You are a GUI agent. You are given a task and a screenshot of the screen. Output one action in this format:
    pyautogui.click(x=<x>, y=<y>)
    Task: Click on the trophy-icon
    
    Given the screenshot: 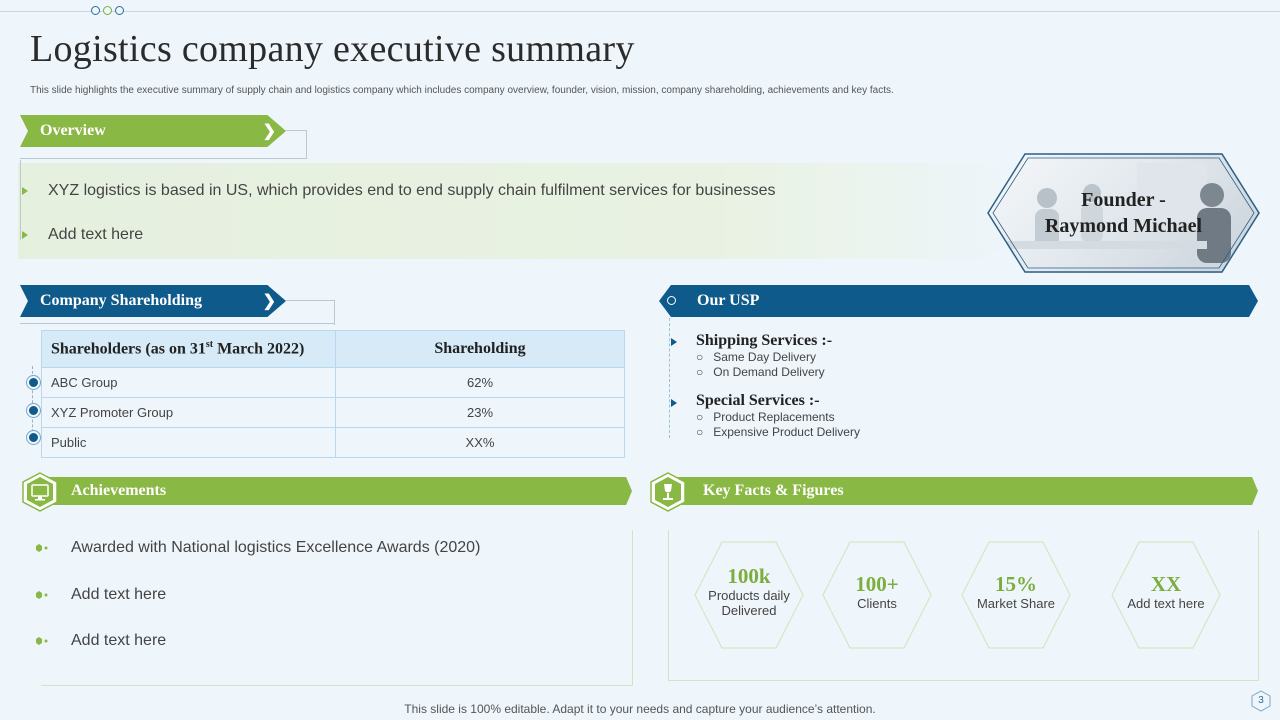 What is the action you would take?
    pyautogui.click(x=668, y=492)
    